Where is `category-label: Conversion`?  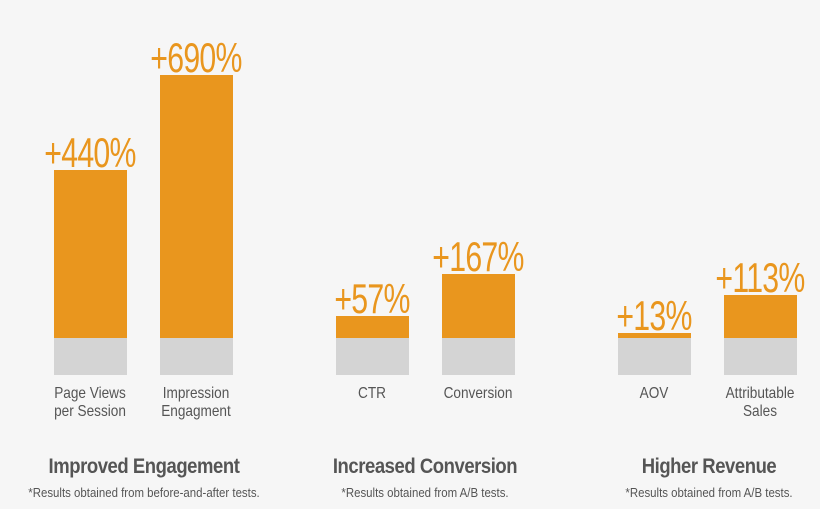 category-label: Conversion is located at coordinates (478, 394).